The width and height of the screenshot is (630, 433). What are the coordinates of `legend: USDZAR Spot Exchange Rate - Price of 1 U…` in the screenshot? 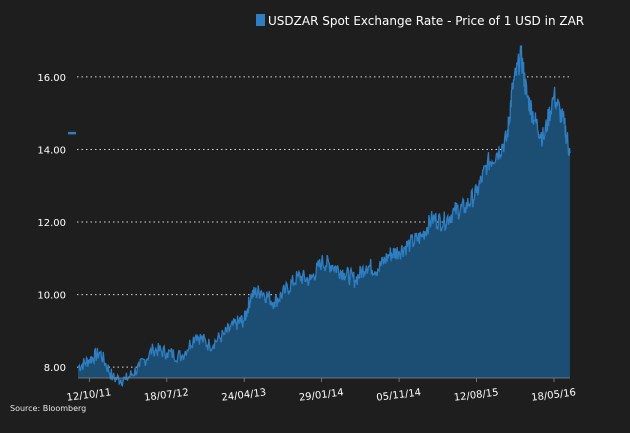 It's located at (420, 21).